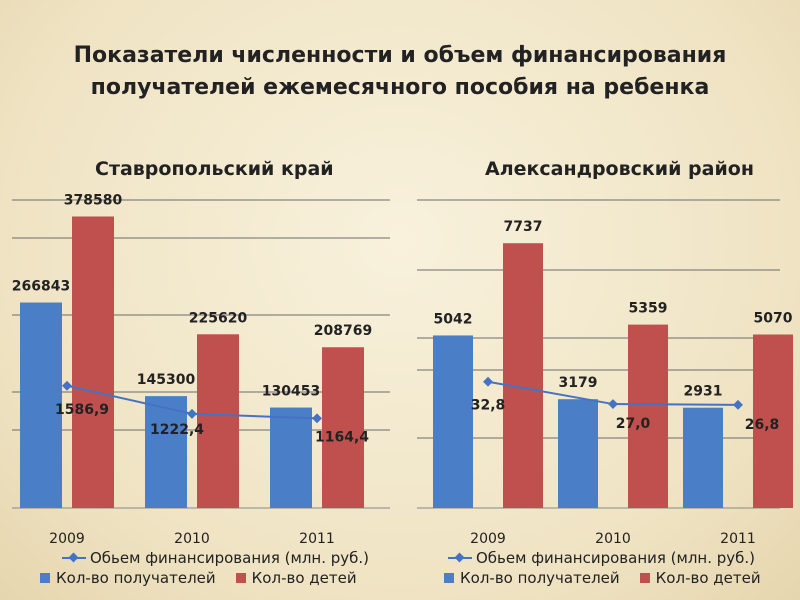 Image resolution: width=800 pixels, height=600 pixels. What do you see at coordinates (762, 425) in the screenshot?
I see `data-label-funding-2011: 26,8` at bounding box center [762, 425].